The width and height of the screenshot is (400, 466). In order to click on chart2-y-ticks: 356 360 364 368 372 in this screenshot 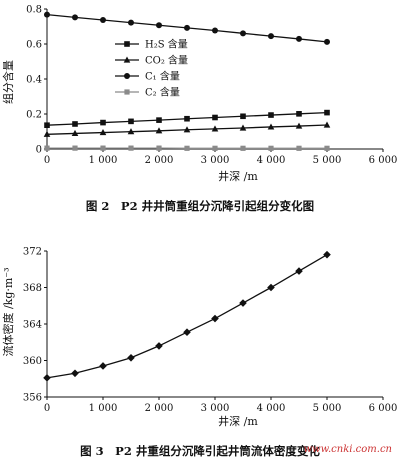, I will do `click(35, 325)`.